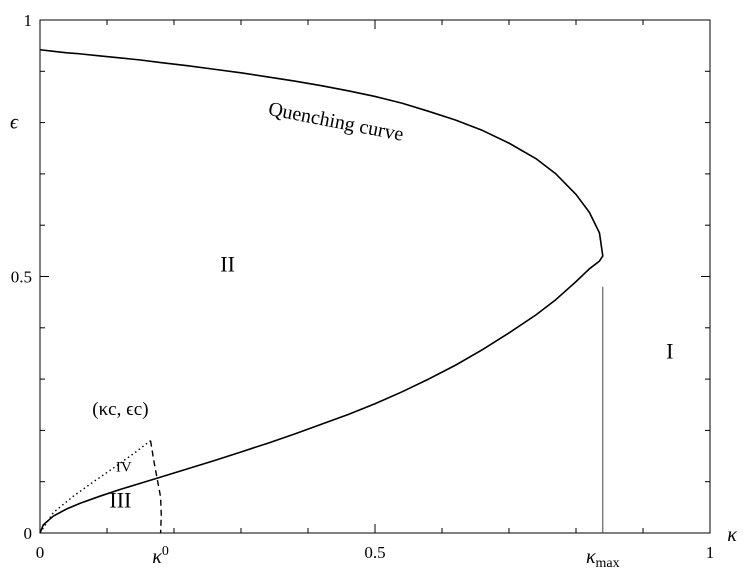 This screenshot has width=744, height=583. I want to click on special-x-label-sub: max, so click(608, 563).